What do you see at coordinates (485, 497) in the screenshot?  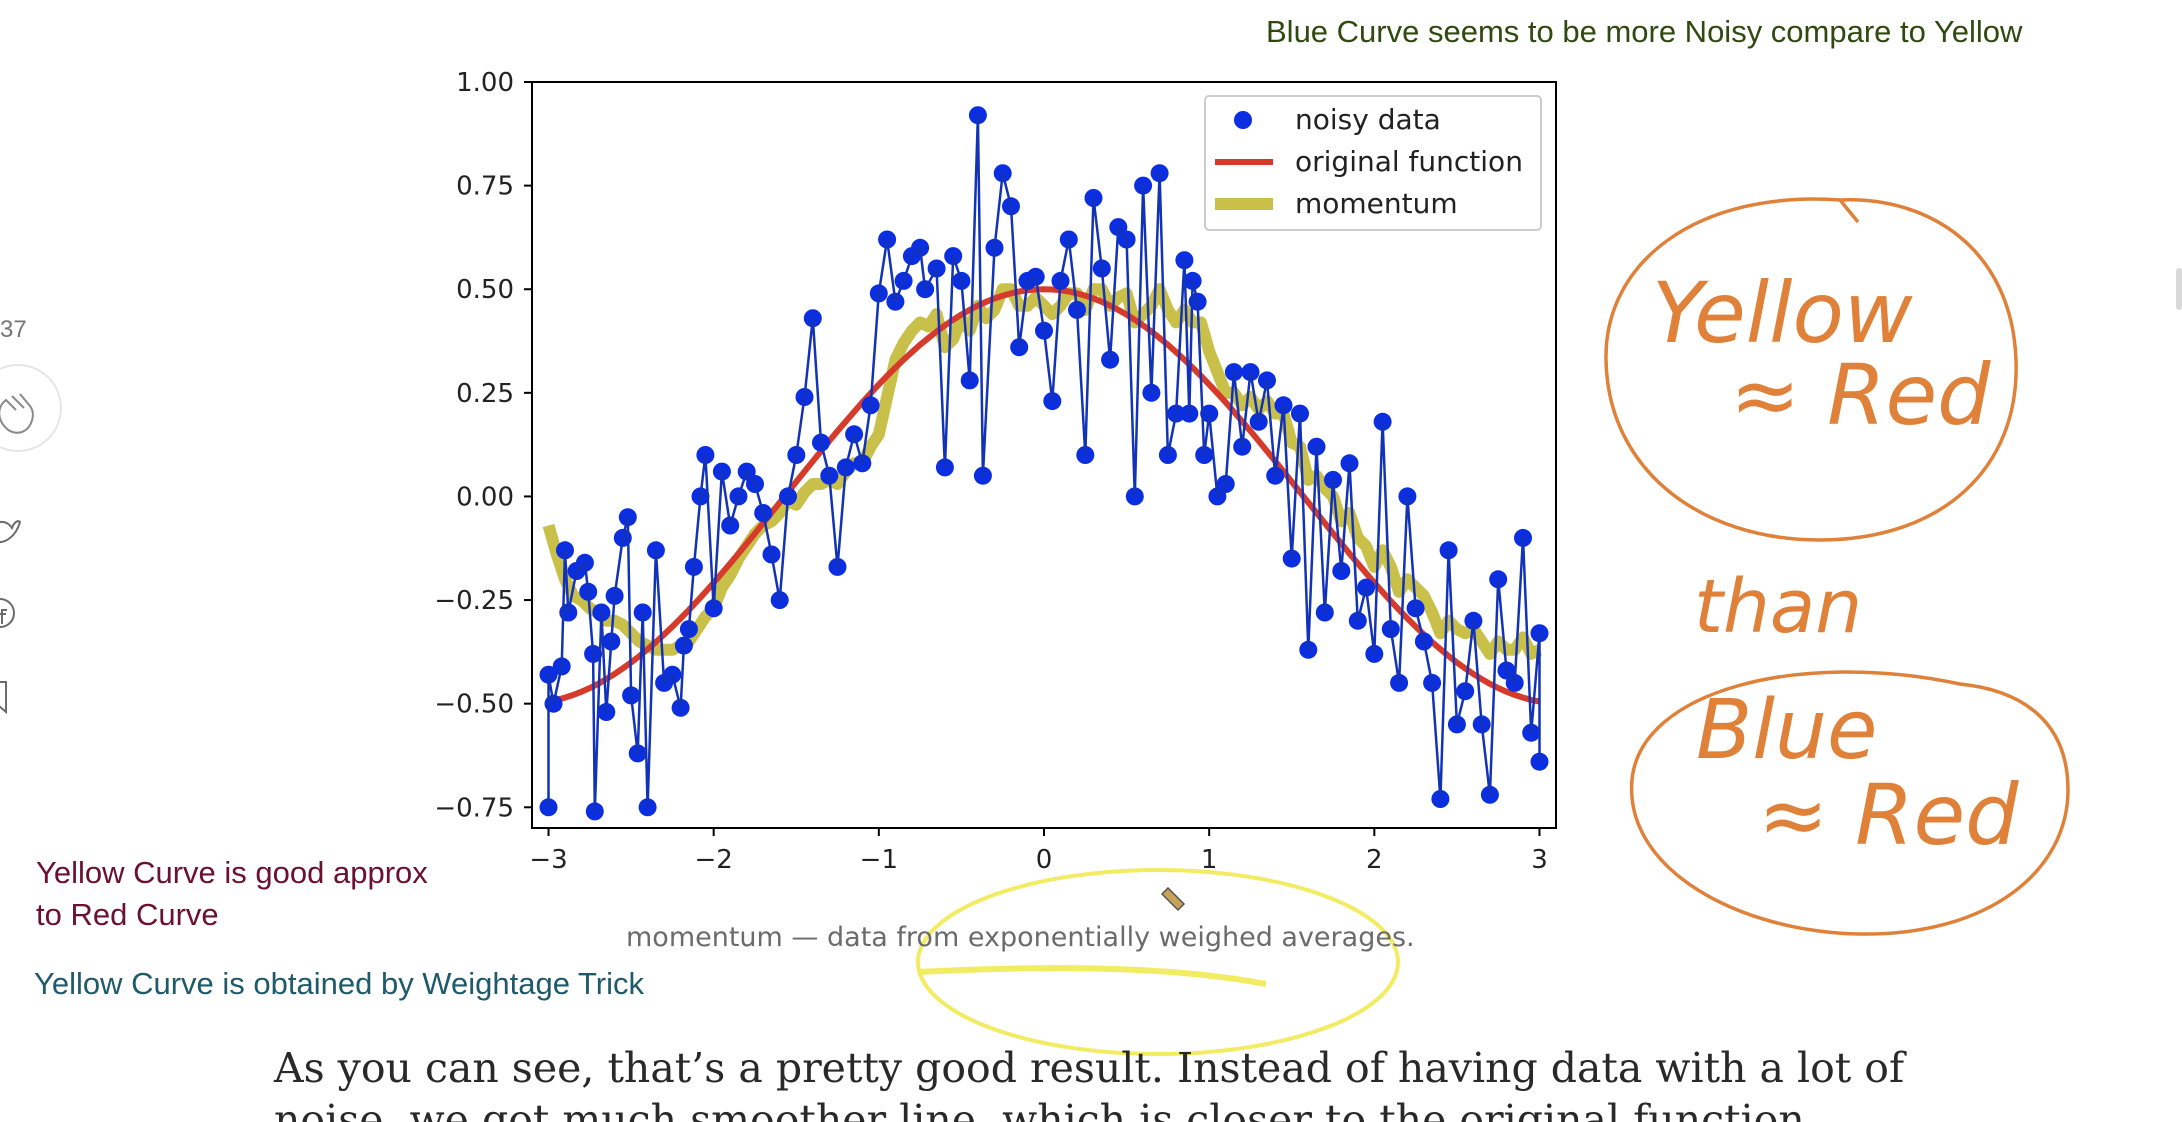 I see `y-tick-label: 0.00` at bounding box center [485, 497].